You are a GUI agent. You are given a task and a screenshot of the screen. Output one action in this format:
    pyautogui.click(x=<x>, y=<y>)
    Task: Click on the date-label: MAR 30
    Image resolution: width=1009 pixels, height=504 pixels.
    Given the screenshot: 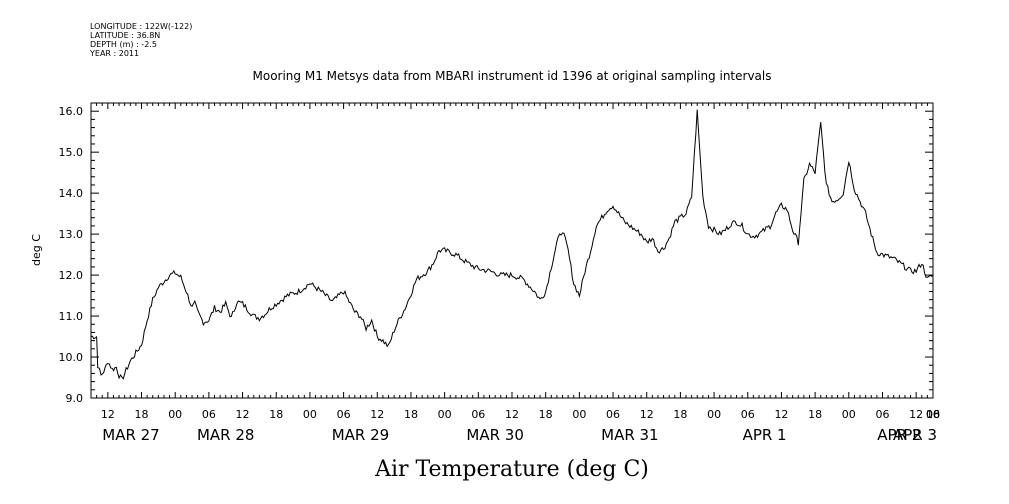 What is the action you would take?
    pyautogui.click(x=494, y=435)
    